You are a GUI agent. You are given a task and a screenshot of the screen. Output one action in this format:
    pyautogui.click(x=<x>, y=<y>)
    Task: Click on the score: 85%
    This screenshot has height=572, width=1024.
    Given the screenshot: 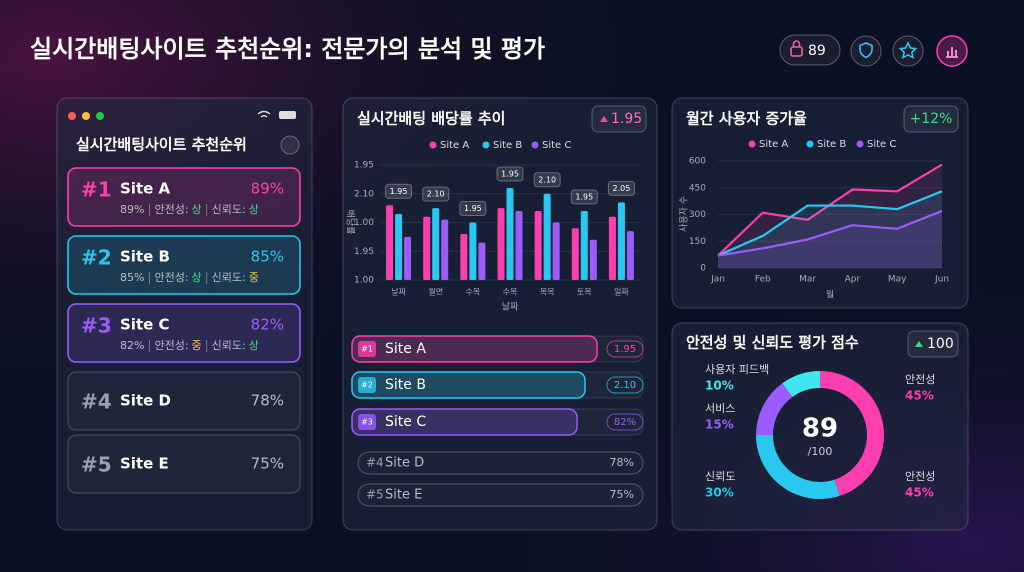 What is the action you would take?
    pyautogui.click(x=267, y=257)
    